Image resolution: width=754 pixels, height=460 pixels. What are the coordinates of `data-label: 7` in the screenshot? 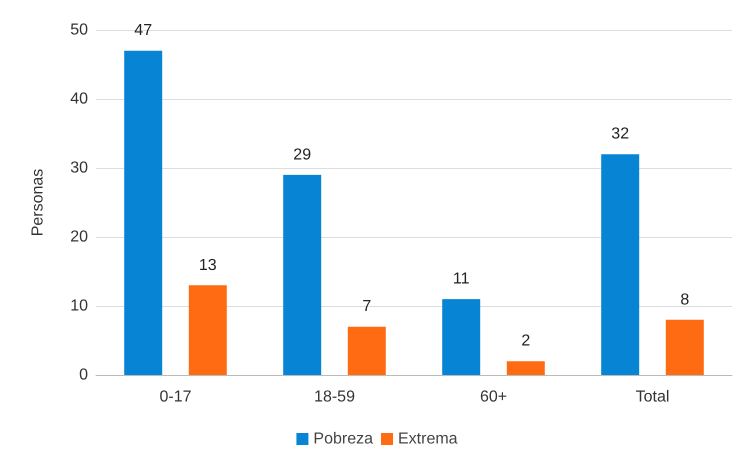 It's located at (367, 307).